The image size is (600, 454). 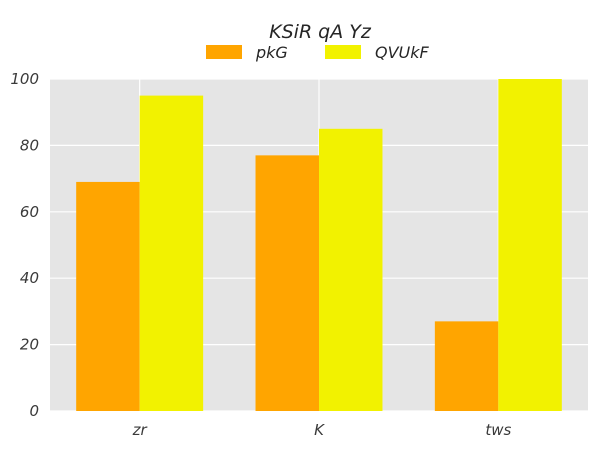 What do you see at coordinates (343, 52) in the screenshot?
I see `legend-swatch-qvukf` at bounding box center [343, 52].